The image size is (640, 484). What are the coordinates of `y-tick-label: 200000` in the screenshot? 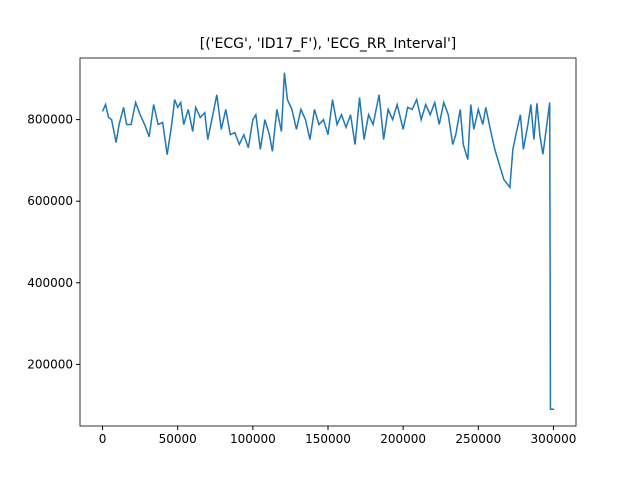 It's located at (50, 364).